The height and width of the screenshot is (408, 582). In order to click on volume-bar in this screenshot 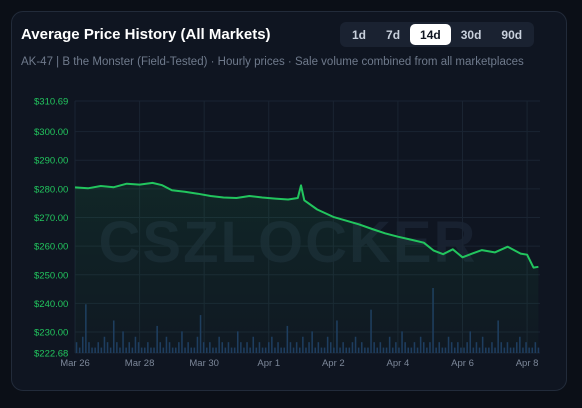, I will do `click(538, 350)`.